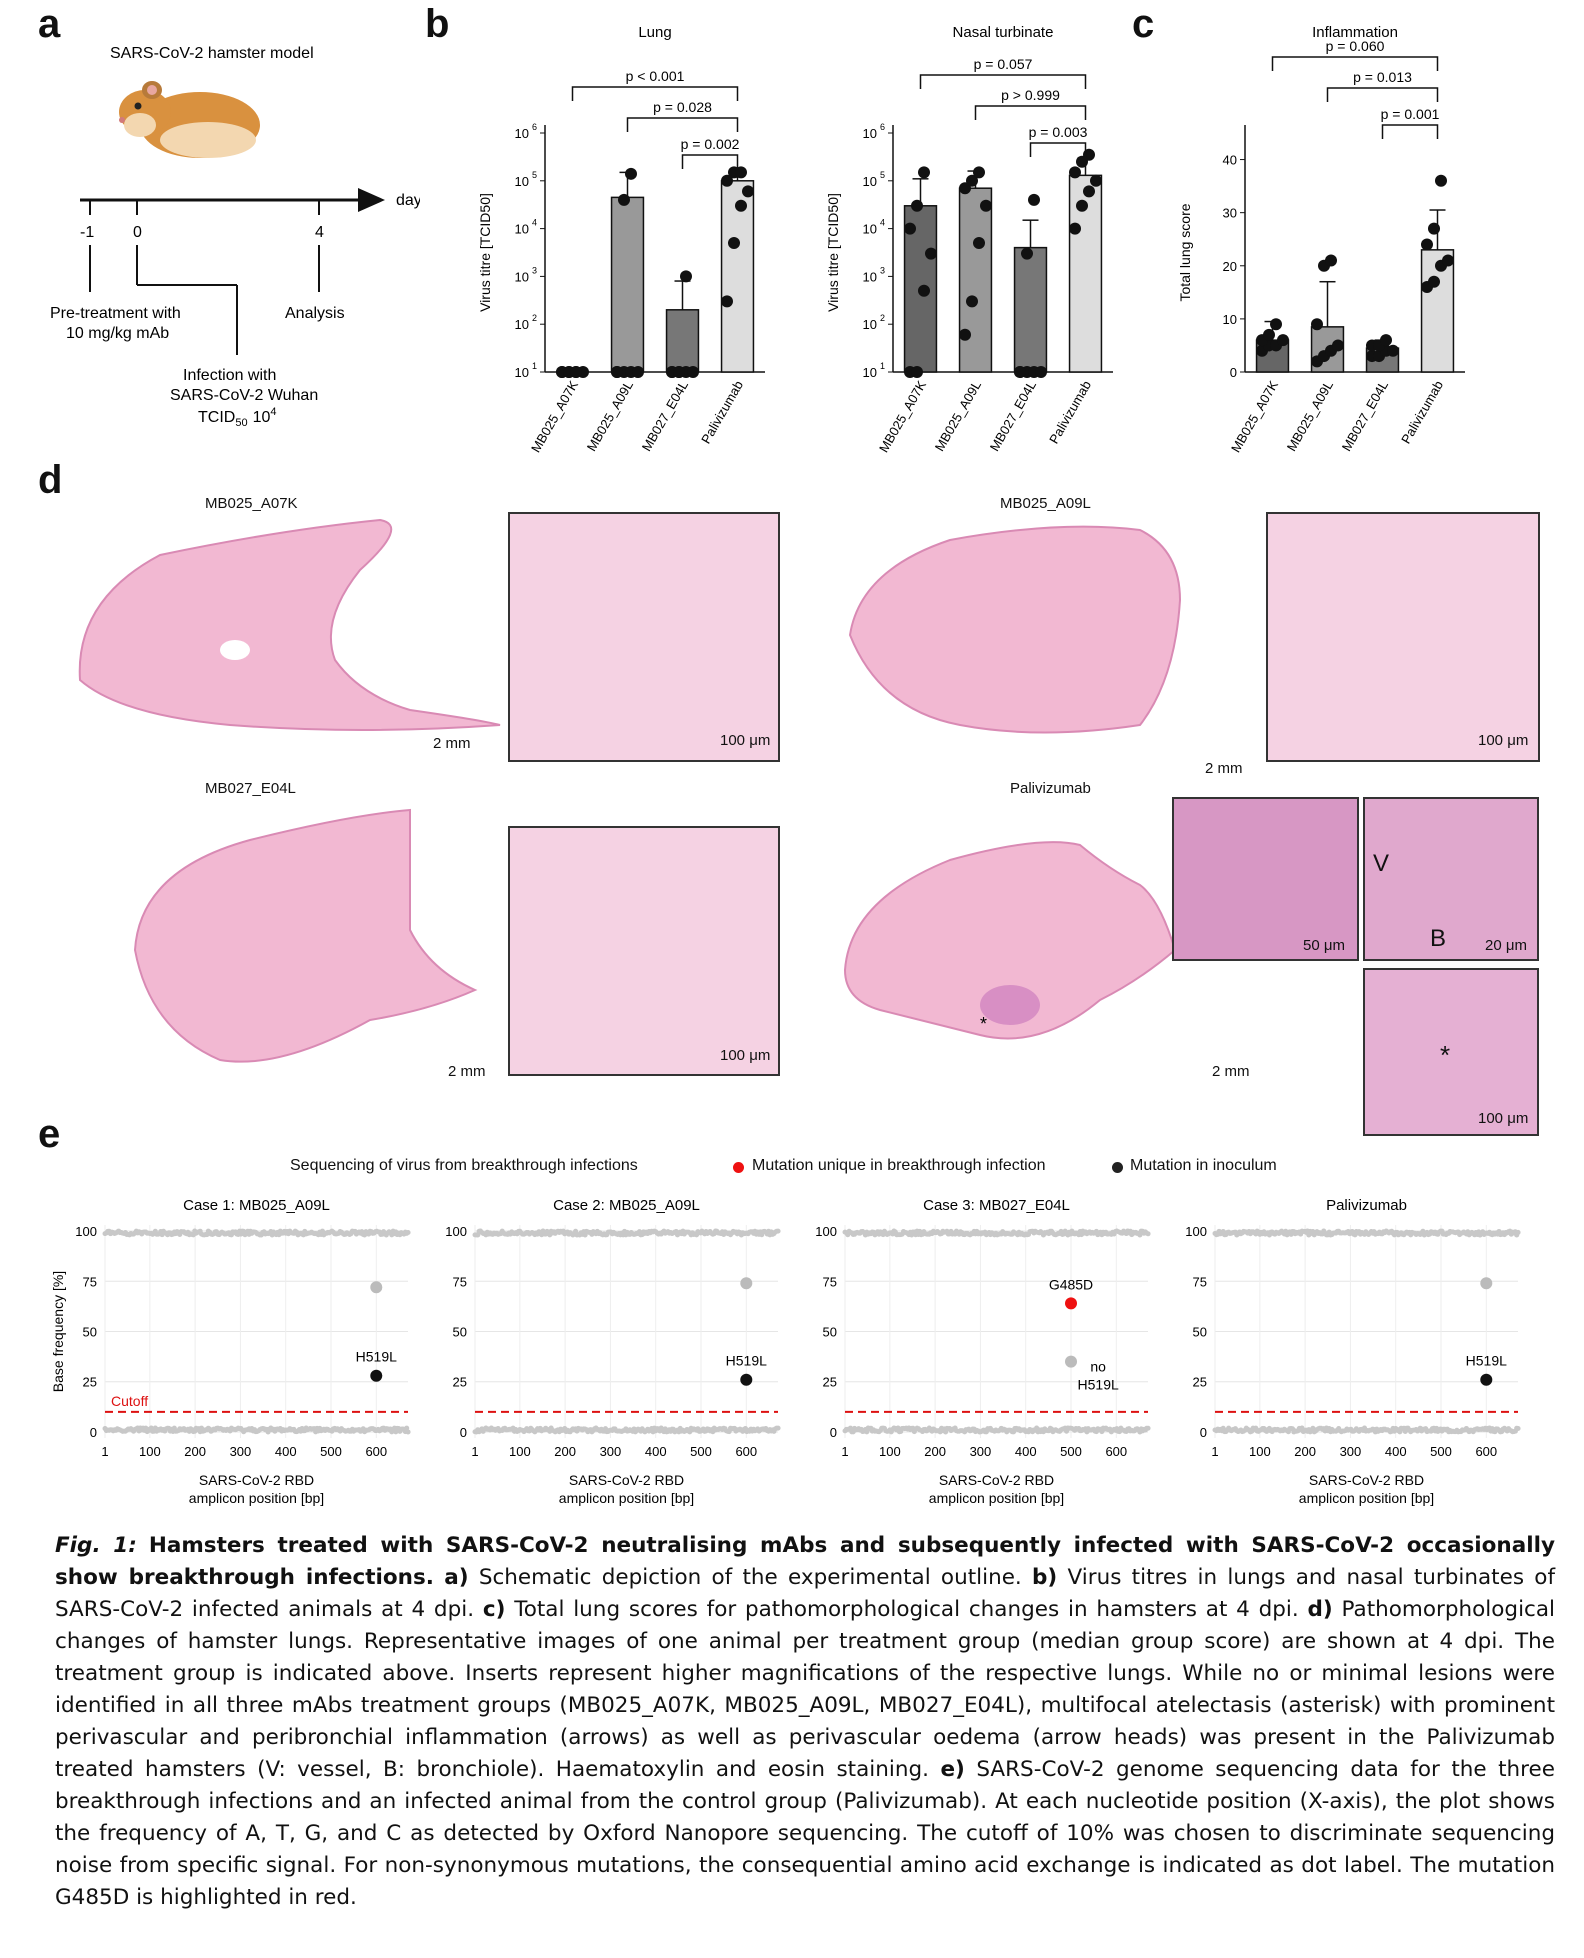 This screenshot has width=1584, height=1958. Describe the element at coordinates (1230, 213) in the screenshot. I see `y-tick-label: 30` at that location.